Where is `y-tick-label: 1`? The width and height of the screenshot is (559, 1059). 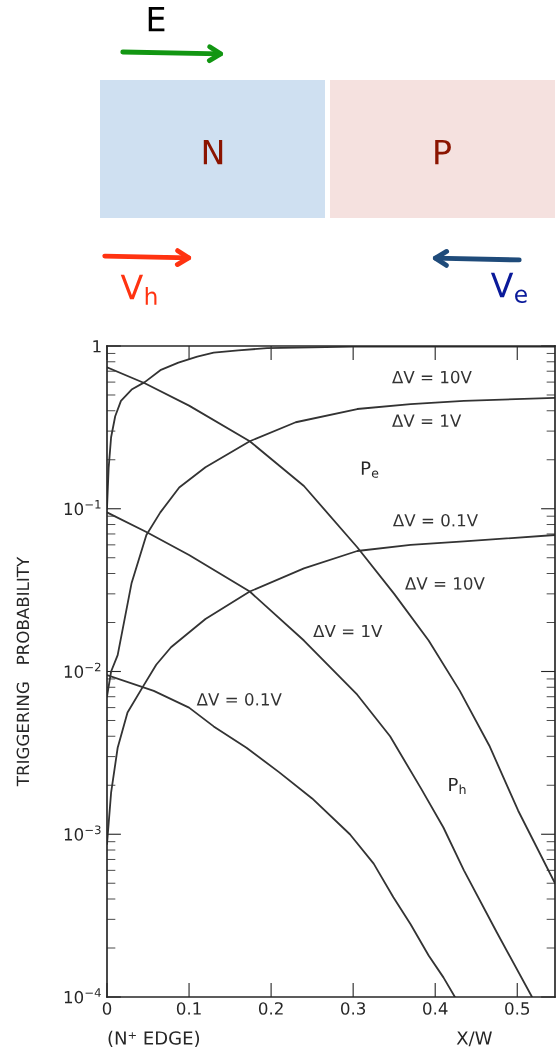 y-tick-label: 1 is located at coordinates (97, 346).